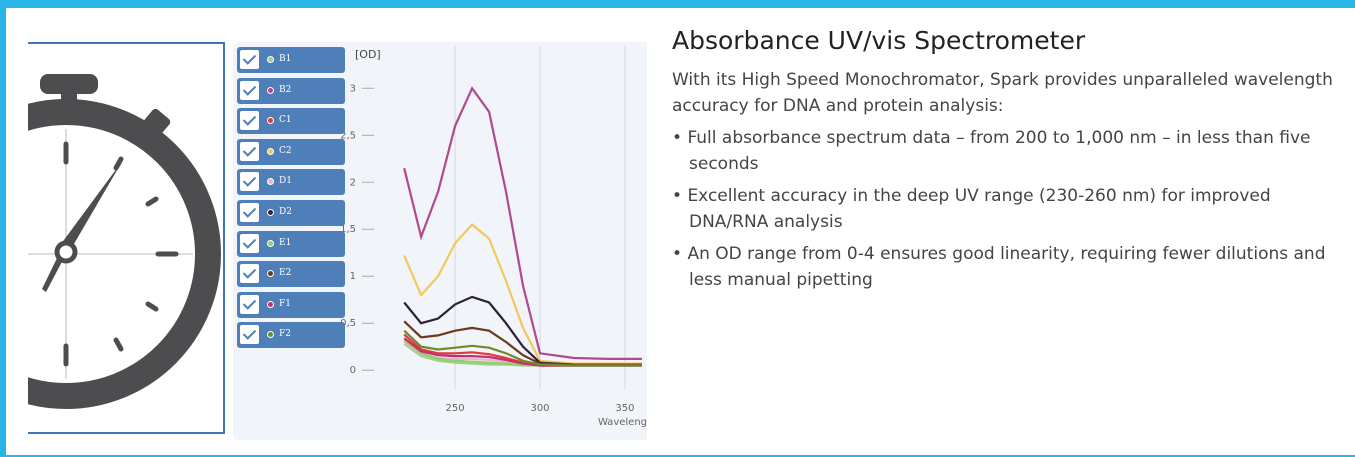 The width and height of the screenshot is (1355, 457). I want to click on y-tick-label: 0,5, so click(348, 323).